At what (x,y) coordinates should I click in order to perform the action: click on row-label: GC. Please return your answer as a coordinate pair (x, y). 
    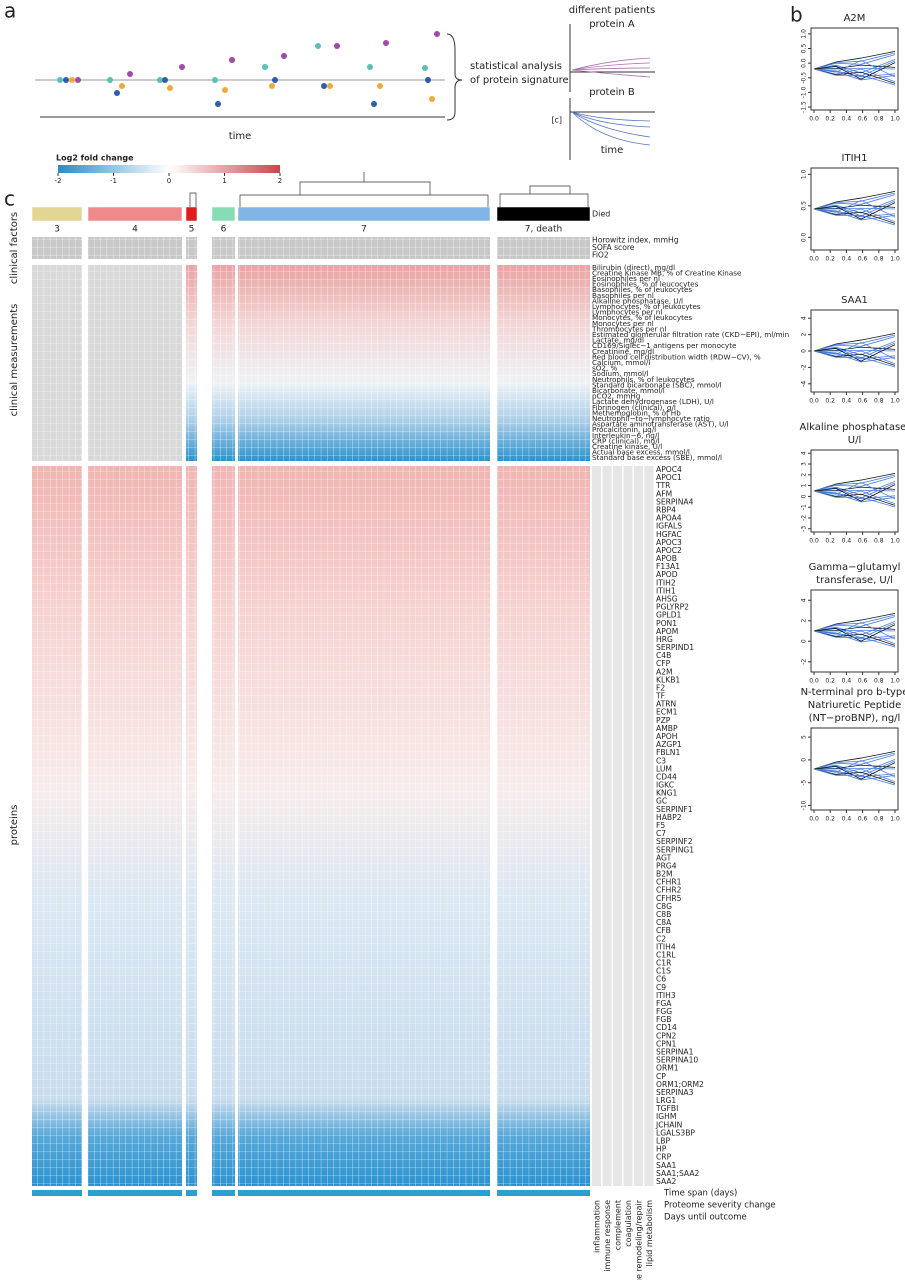
    Looking at the image, I should click on (661, 801).